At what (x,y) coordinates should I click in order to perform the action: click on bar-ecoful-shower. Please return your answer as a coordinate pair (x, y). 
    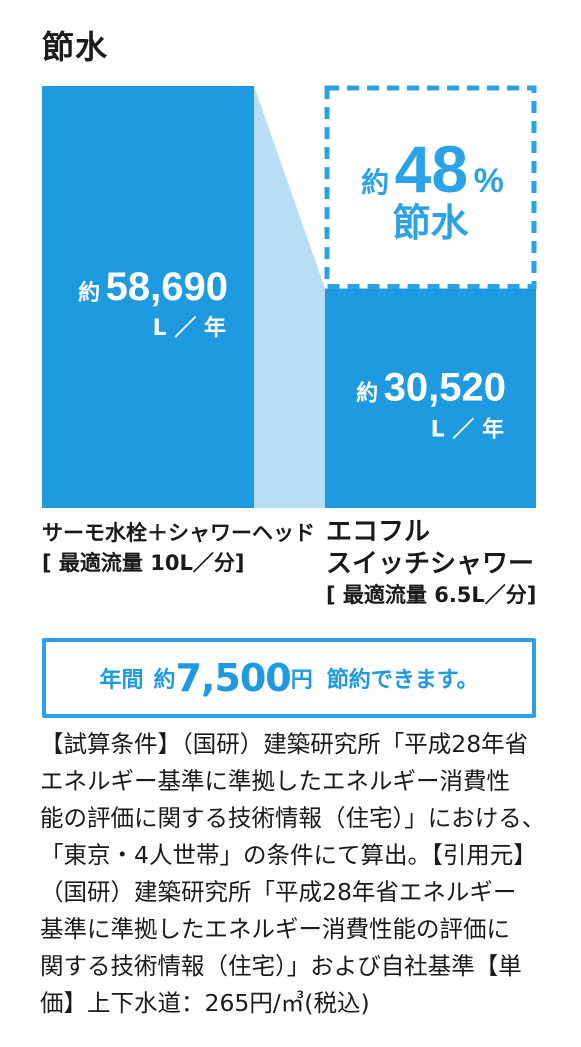
    Looking at the image, I should click on (430, 398).